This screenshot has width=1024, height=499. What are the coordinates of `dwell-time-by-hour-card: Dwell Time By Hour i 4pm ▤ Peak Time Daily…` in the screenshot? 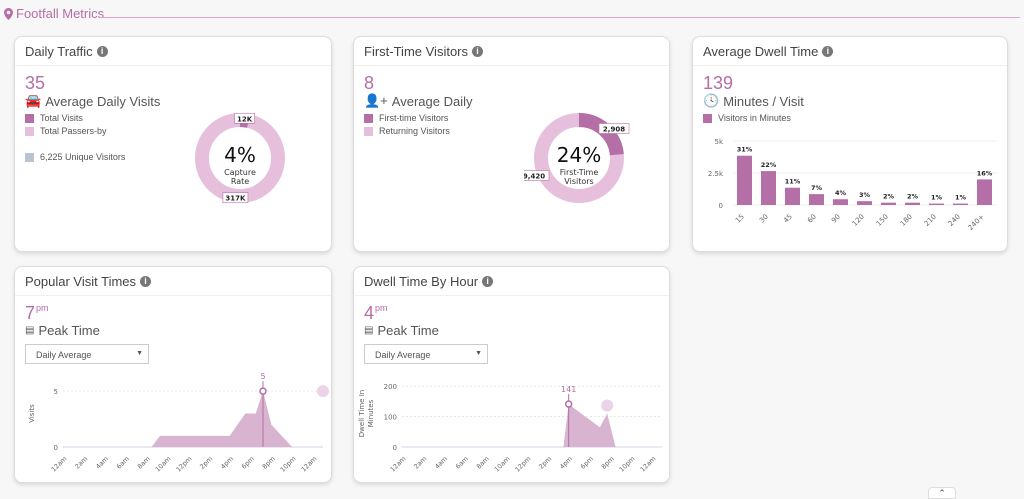 It's located at (511, 374).